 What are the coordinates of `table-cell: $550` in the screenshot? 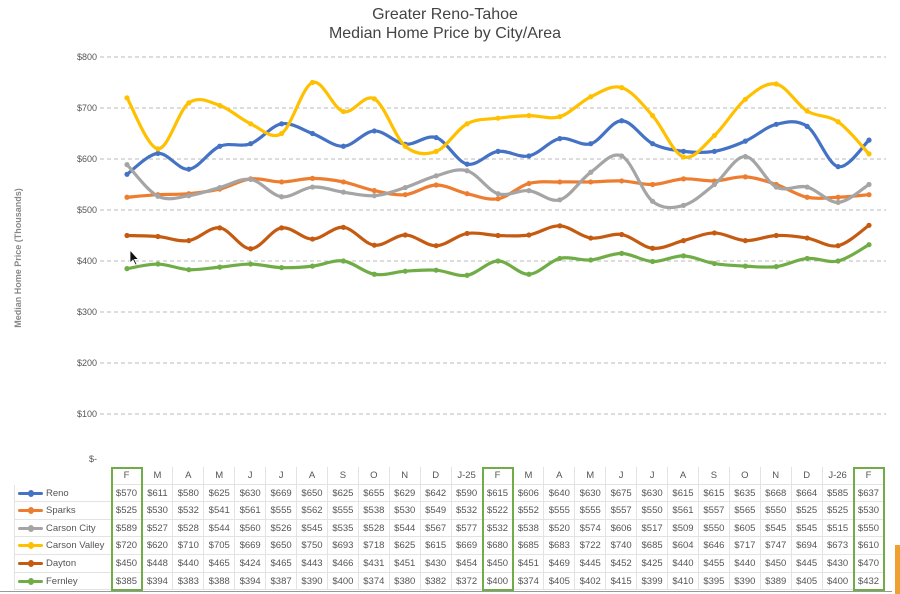 It's located at (776, 511).